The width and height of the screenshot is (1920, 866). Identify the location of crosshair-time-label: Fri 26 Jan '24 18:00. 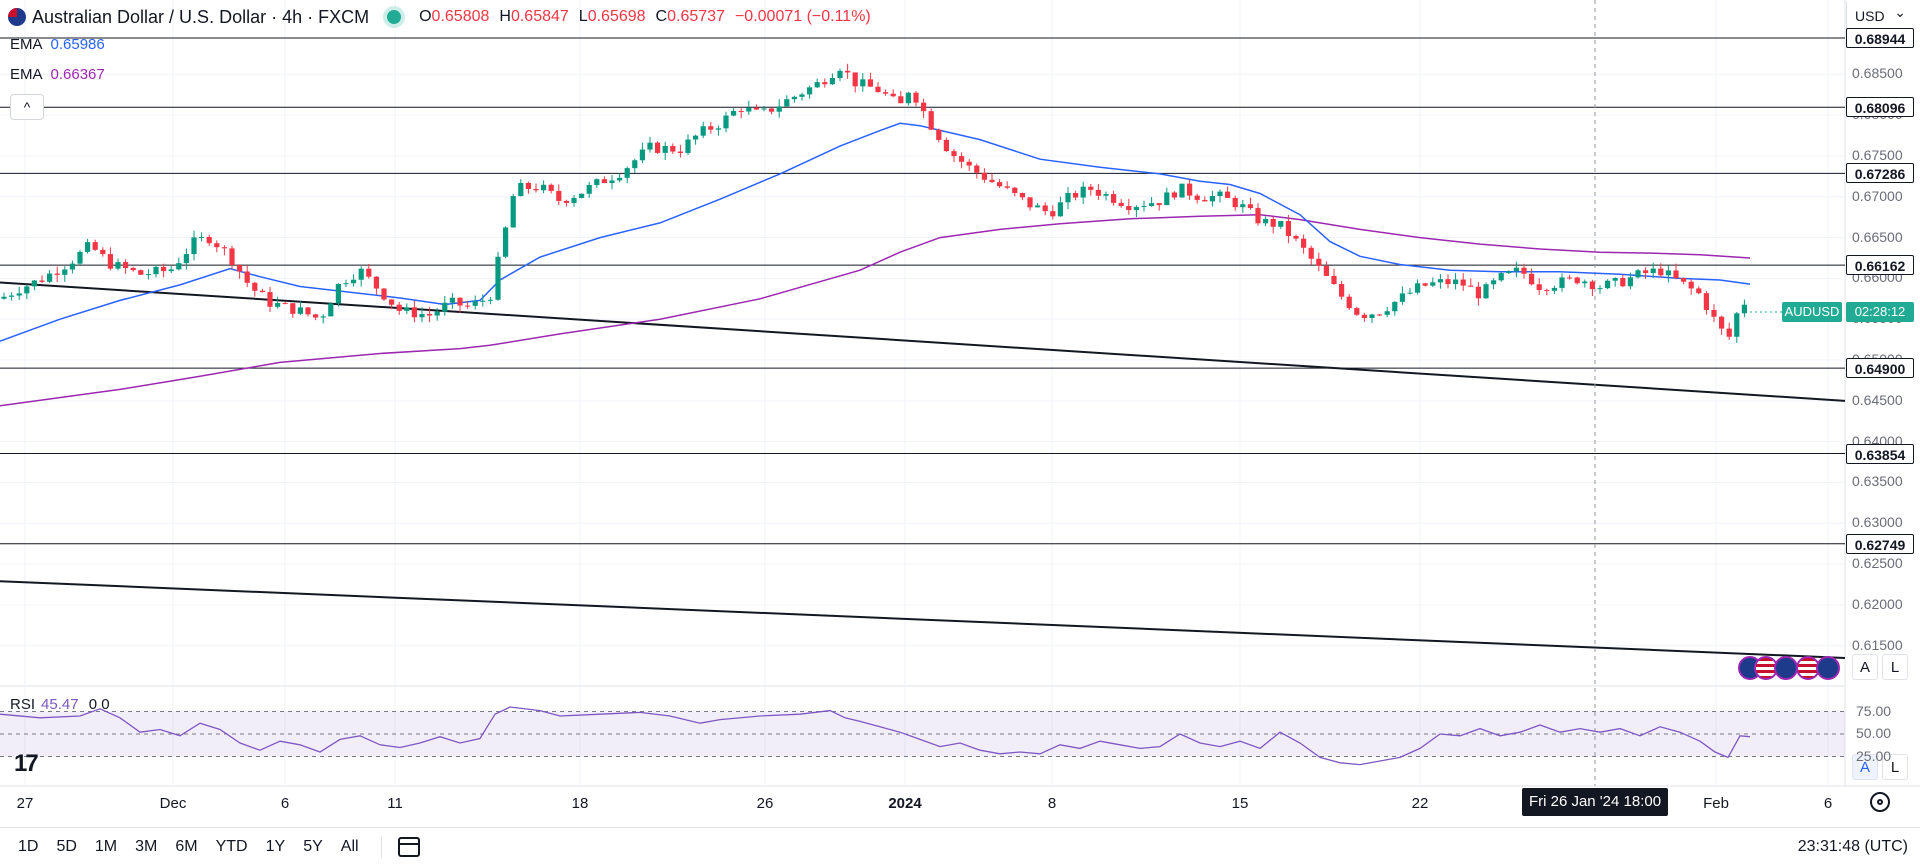
(1595, 802).